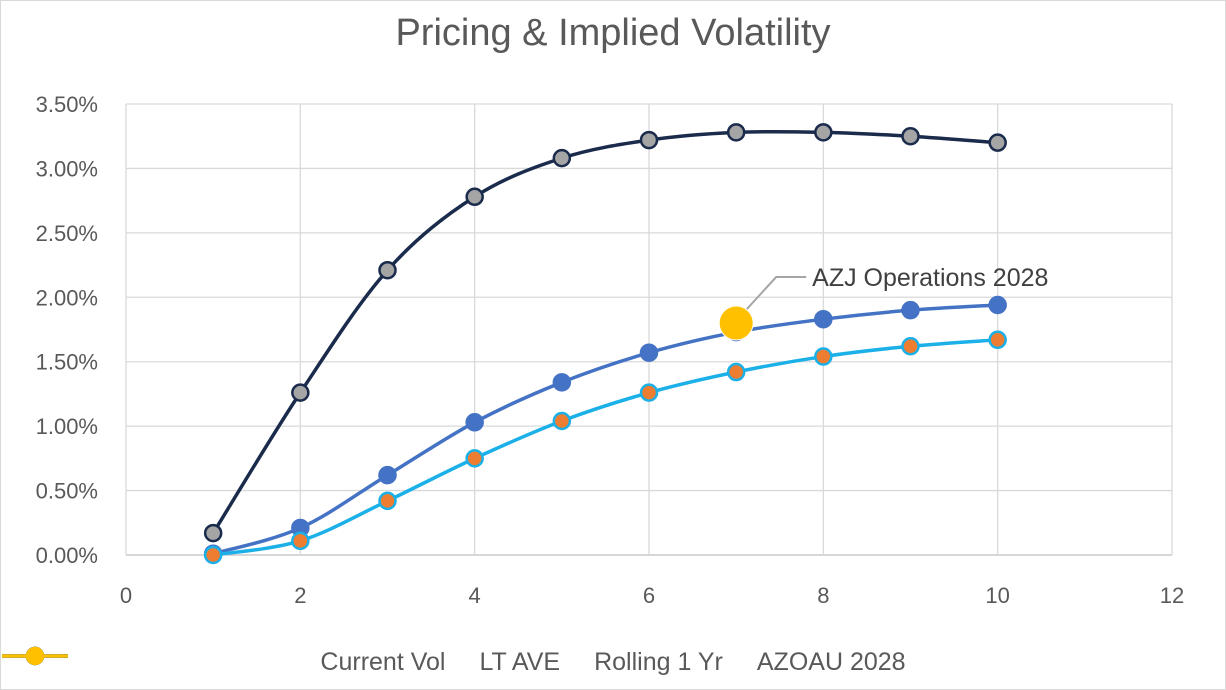  Describe the element at coordinates (649, 595) in the screenshot. I see `x-tick-label: 6` at that location.